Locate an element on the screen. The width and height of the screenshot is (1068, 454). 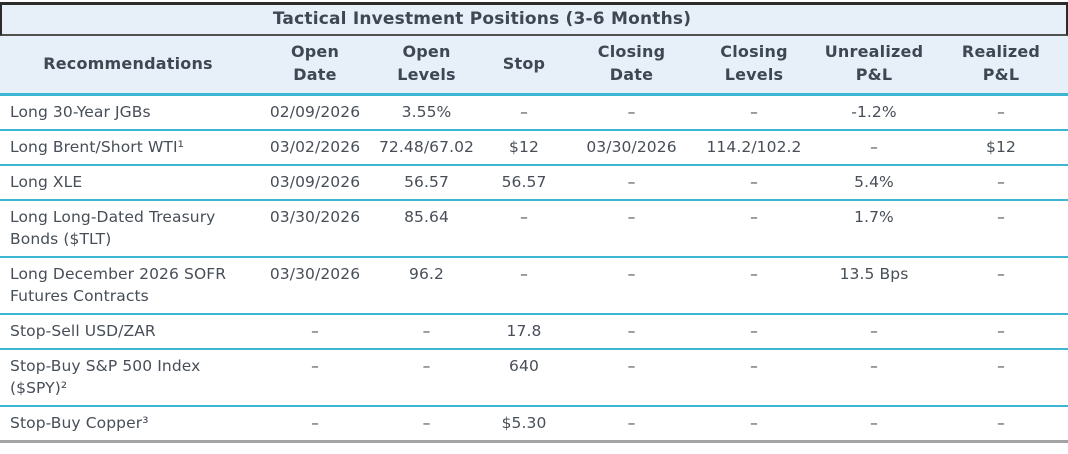
column-header-line: Recommendations is located at coordinates (128, 63).